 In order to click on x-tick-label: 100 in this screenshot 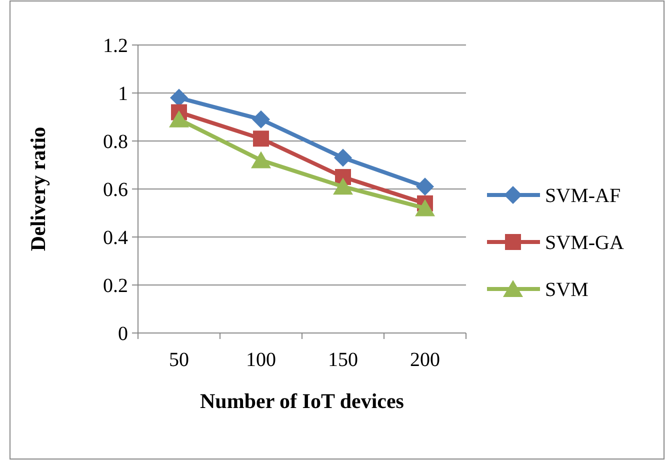, I will do `click(261, 360)`.